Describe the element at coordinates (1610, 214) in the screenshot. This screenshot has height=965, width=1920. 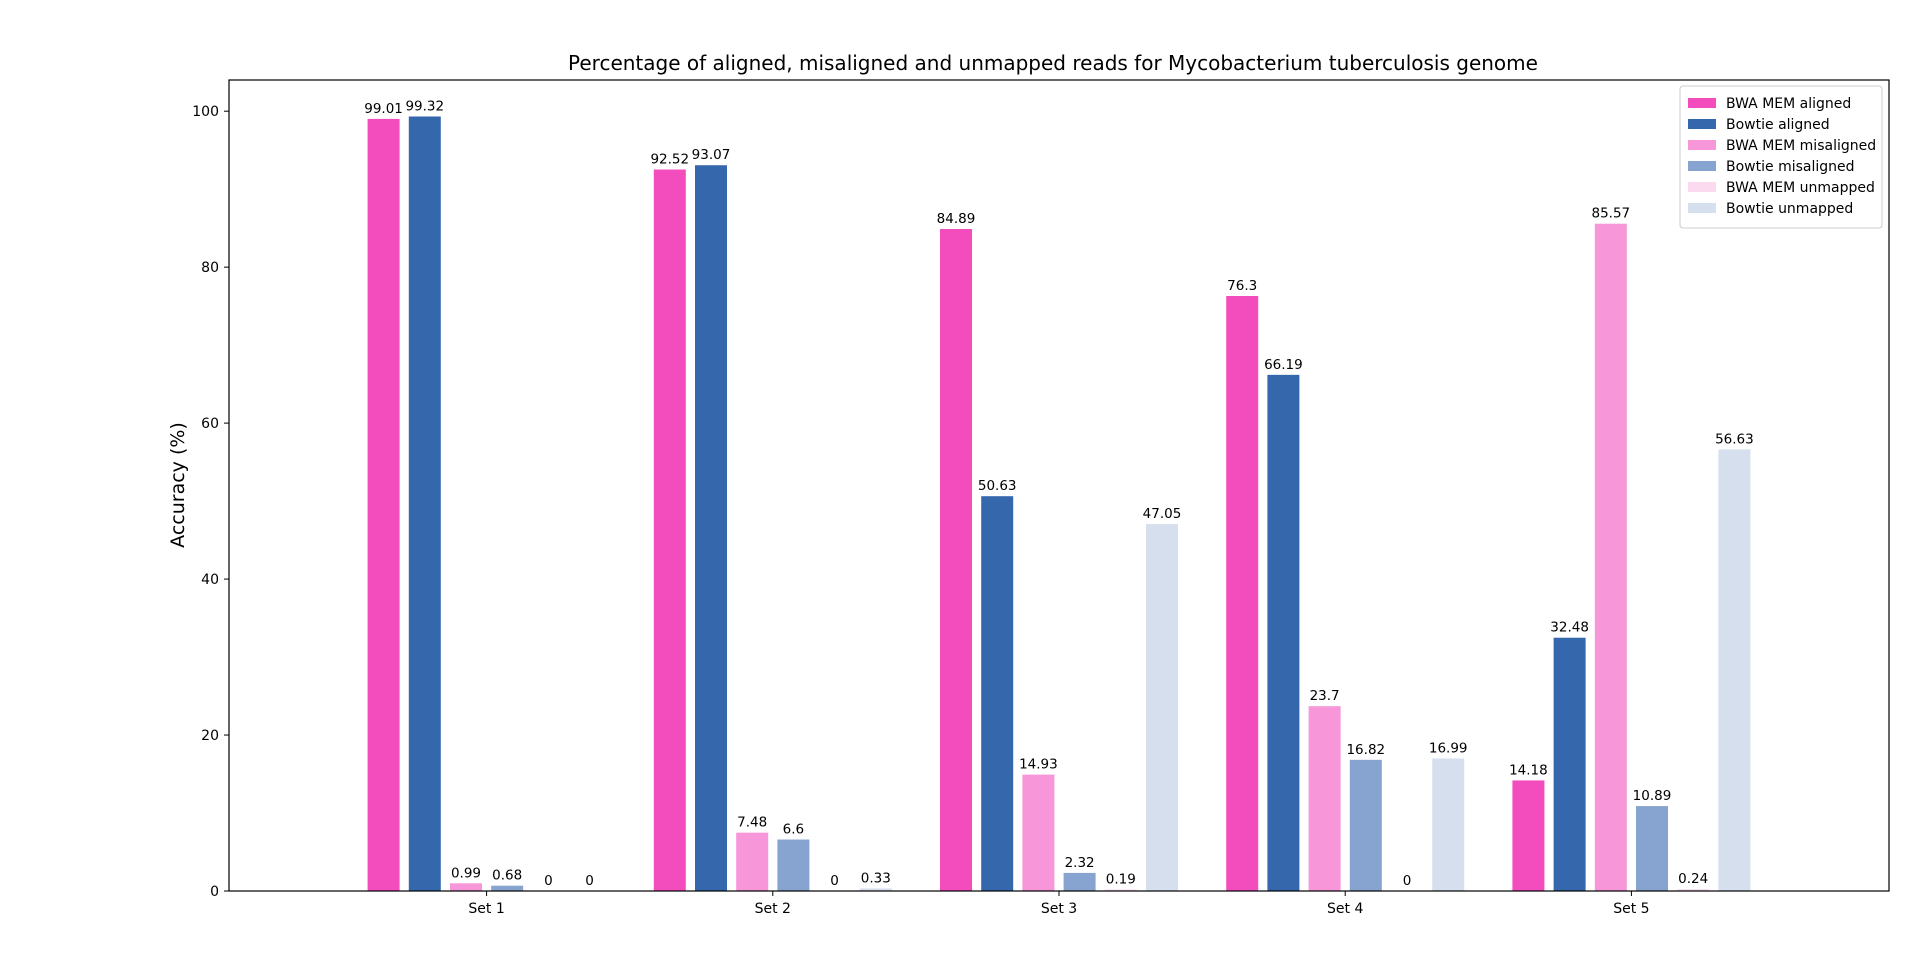
I see `bar-value-label: 85.57` at that location.